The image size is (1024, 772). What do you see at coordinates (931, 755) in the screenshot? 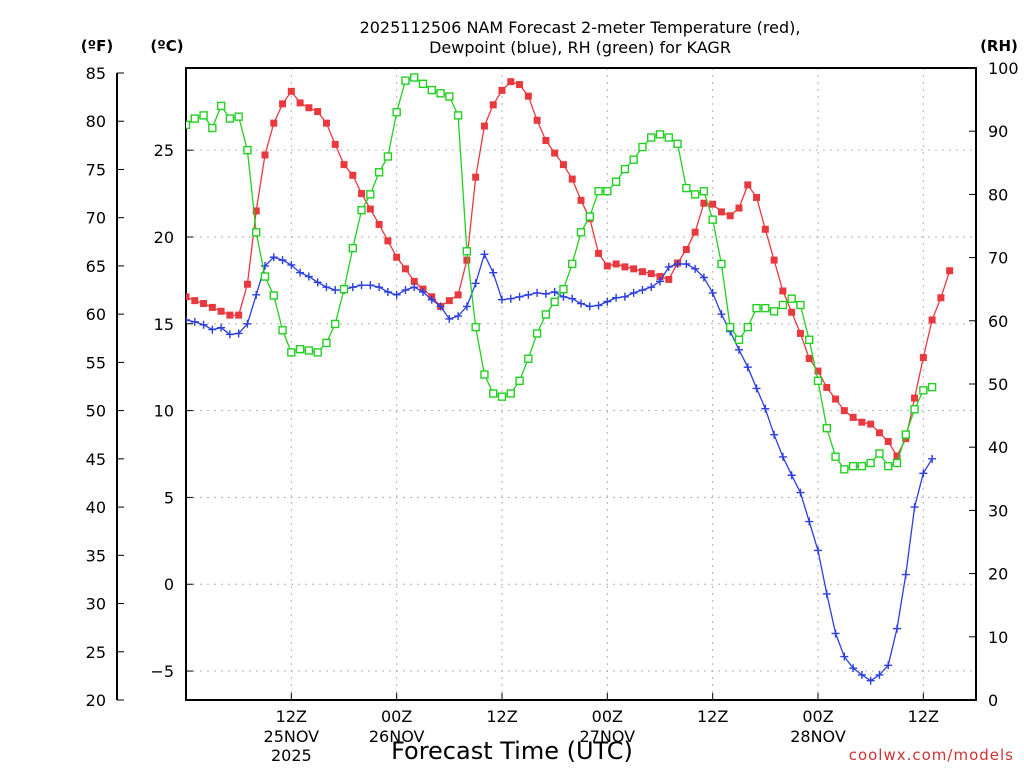
I see `credit-text: coolwx.com/models` at bounding box center [931, 755].